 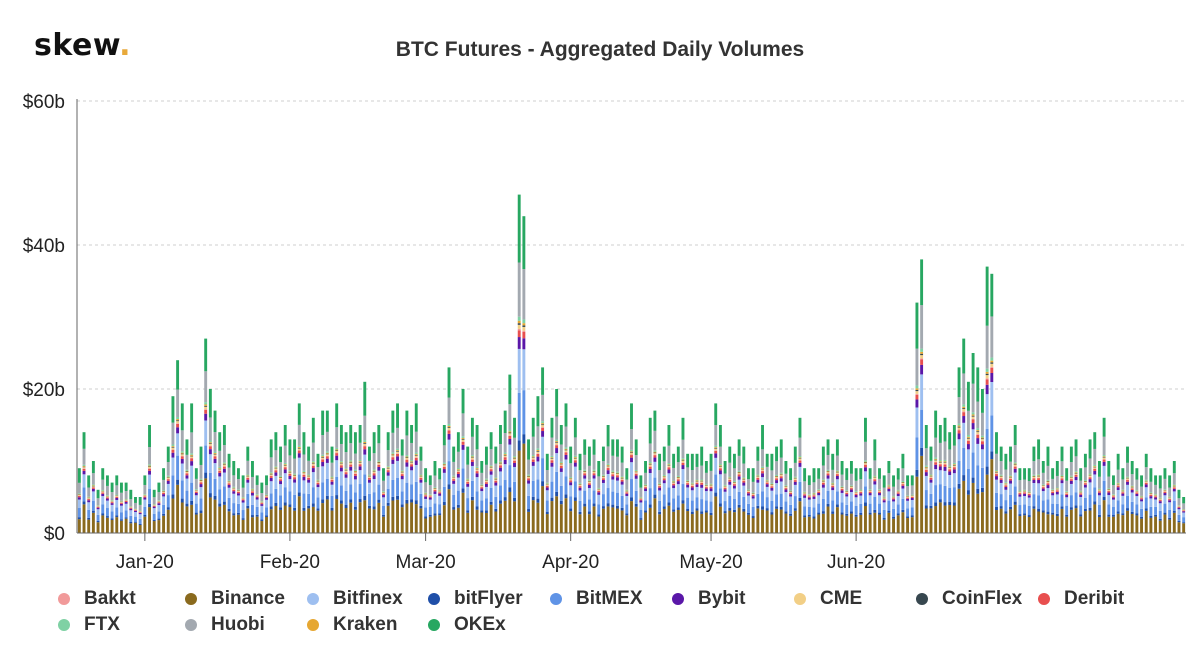 I want to click on legend-item-bakkt: Bakkt, so click(x=97, y=599).